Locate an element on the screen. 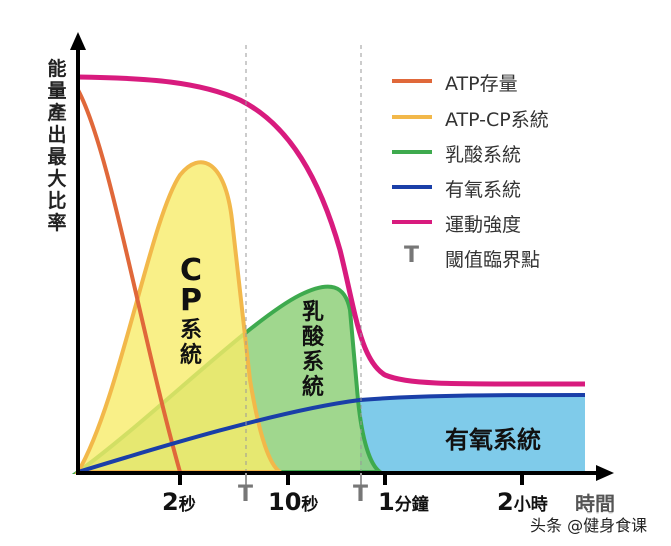 The width and height of the screenshot is (671, 546). atp-curve is located at coordinates (129, 281).